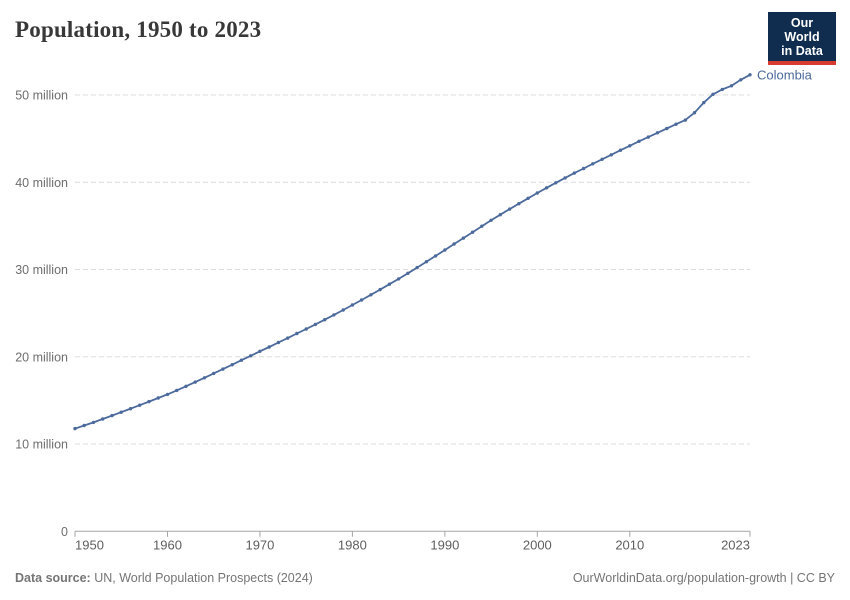  Describe the element at coordinates (620, 150) in the screenshot. I see `colombia-point-2009` at that location.